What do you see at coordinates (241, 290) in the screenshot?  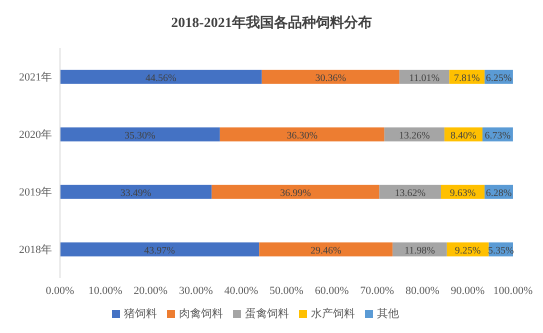 I see `x-tick-label: 40.00%` at bounding box center [241, 290].